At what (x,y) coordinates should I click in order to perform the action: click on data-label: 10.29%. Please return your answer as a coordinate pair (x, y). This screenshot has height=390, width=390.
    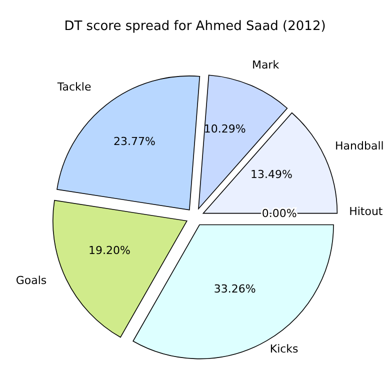
    Looking at the image, I should click on (225, 129).